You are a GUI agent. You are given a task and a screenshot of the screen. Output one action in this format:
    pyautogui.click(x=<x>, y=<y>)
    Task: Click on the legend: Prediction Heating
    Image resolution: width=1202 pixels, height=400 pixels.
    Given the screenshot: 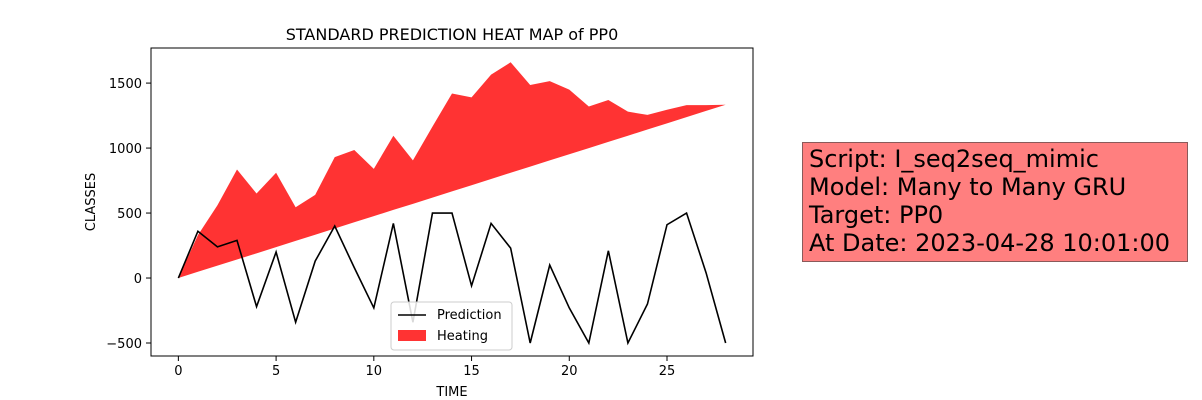 What is the action you would take?
    pyautogui.click(x=451, y=326)
    